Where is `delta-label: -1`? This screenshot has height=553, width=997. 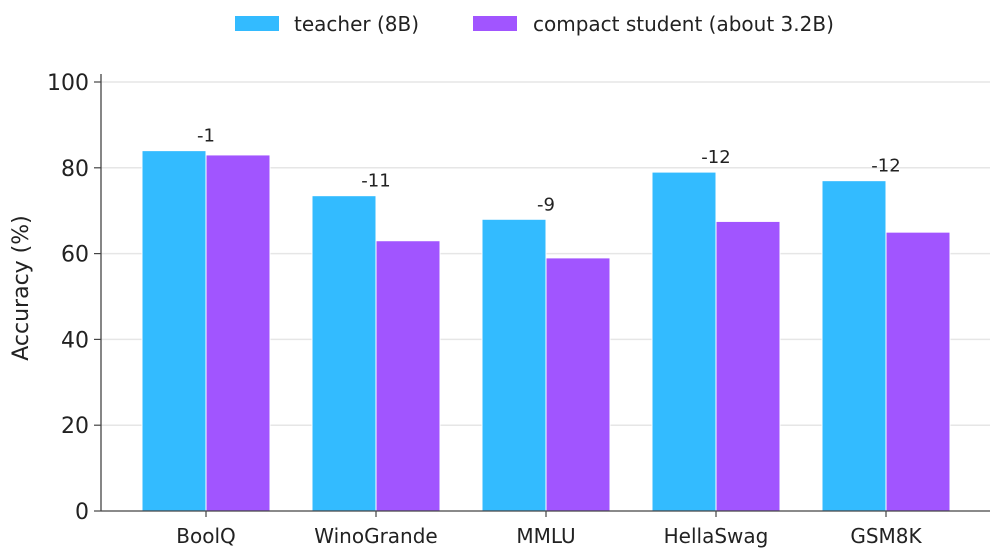 delta-label: -1 is located at coordinates (206, 136).